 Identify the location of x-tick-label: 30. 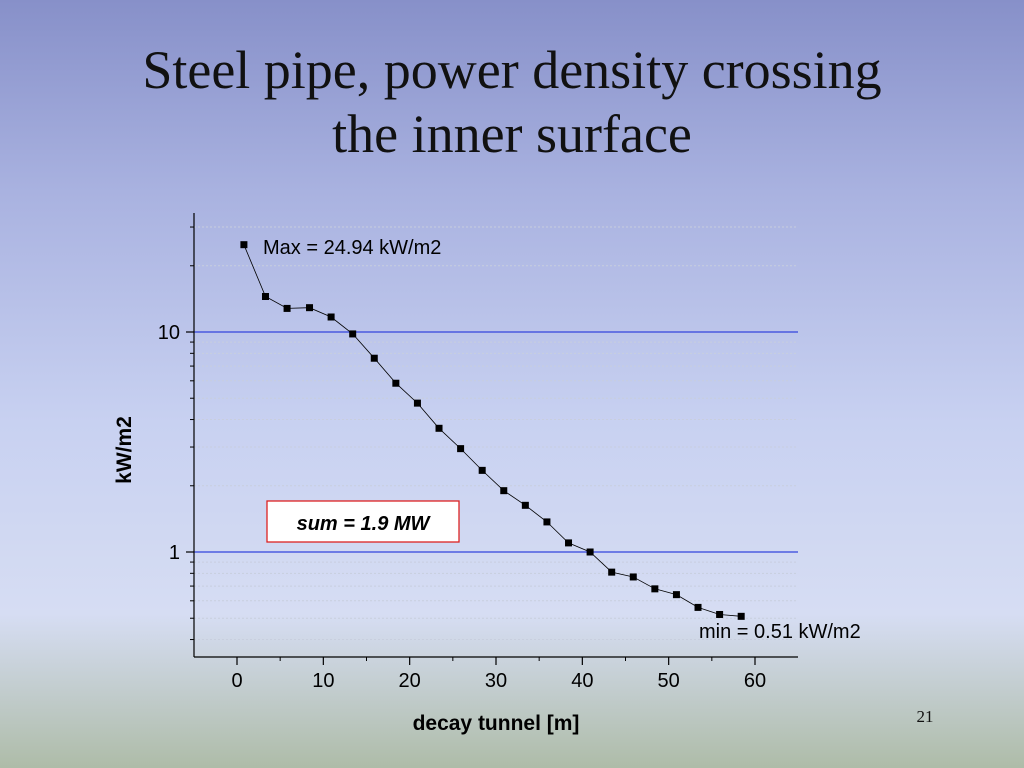
(496, 681).